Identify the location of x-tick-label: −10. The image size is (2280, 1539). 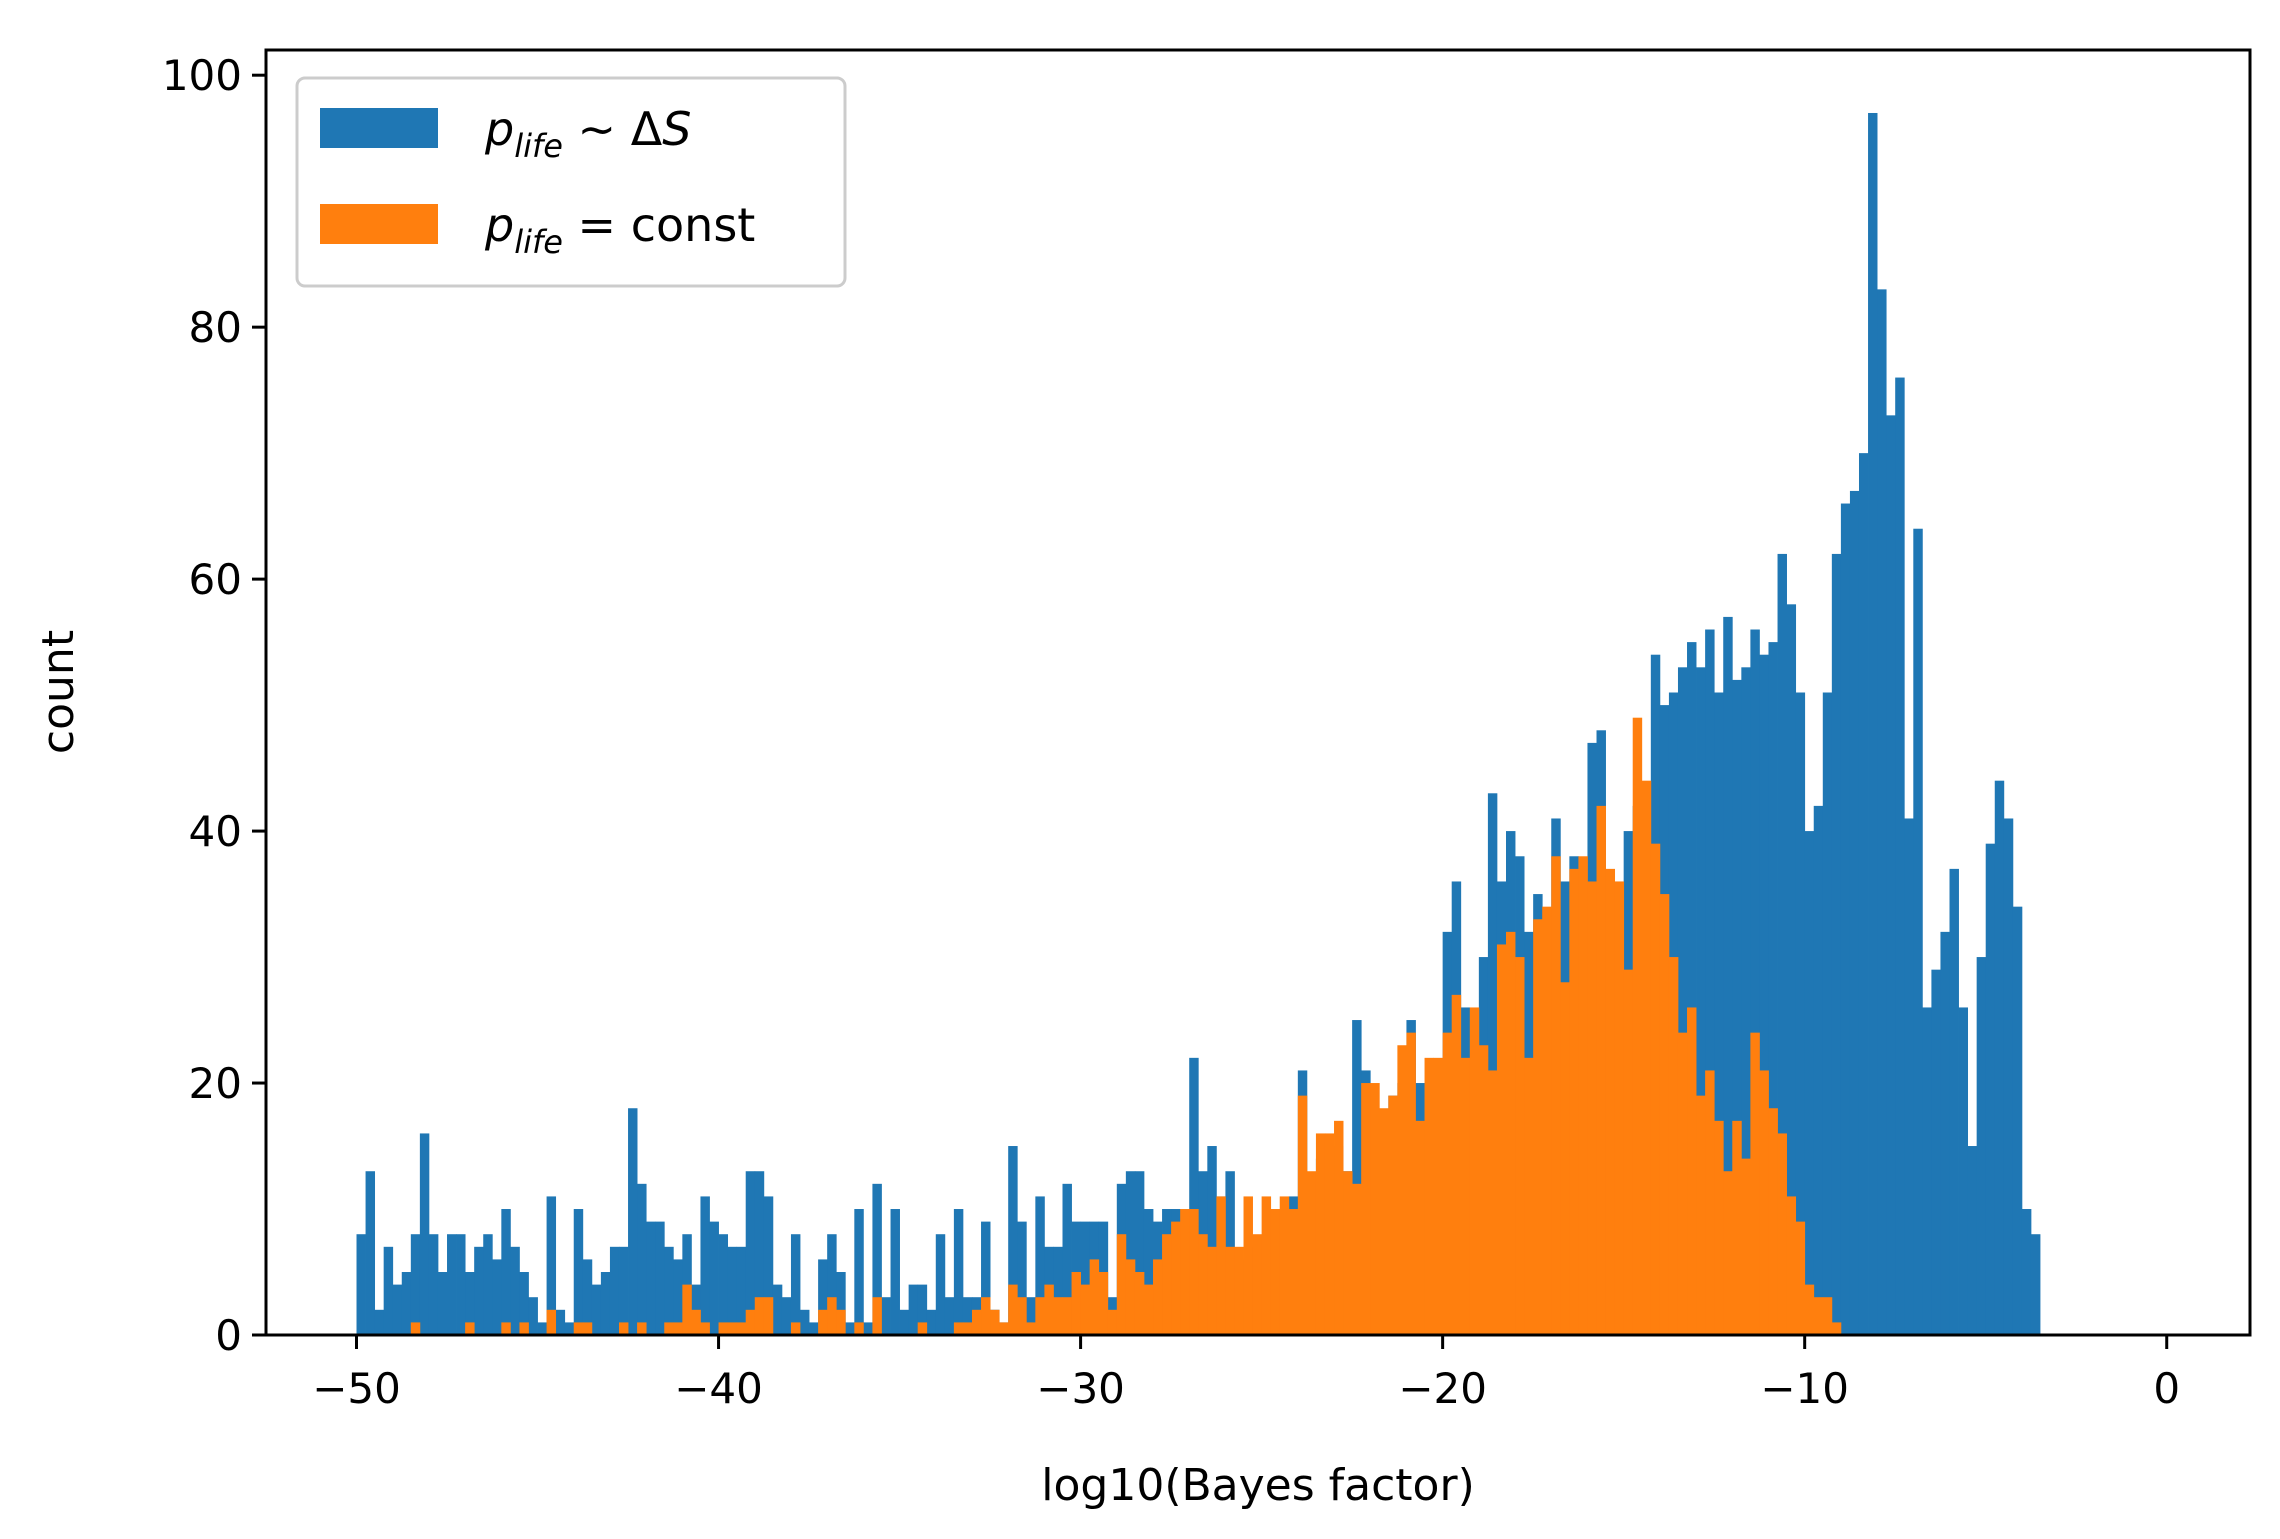
(1804, 1388).